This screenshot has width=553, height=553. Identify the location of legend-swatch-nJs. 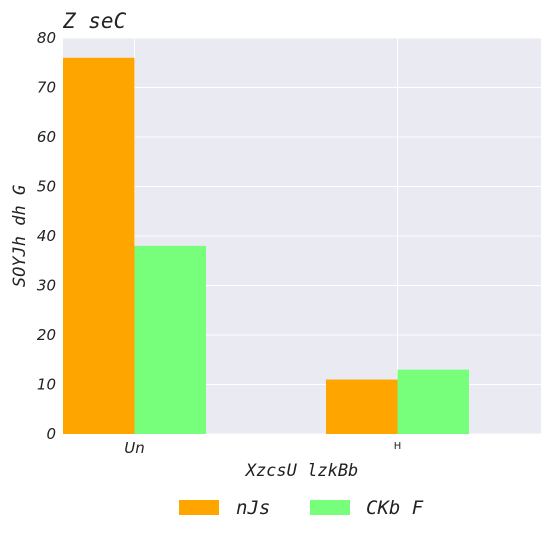
(199, 507).